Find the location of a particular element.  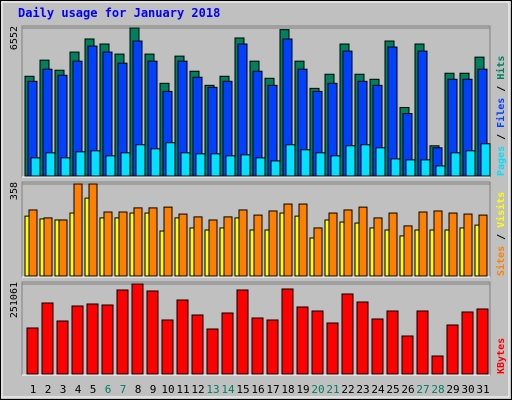

y-tick-label: 358 is located at coordinates (14, 191).